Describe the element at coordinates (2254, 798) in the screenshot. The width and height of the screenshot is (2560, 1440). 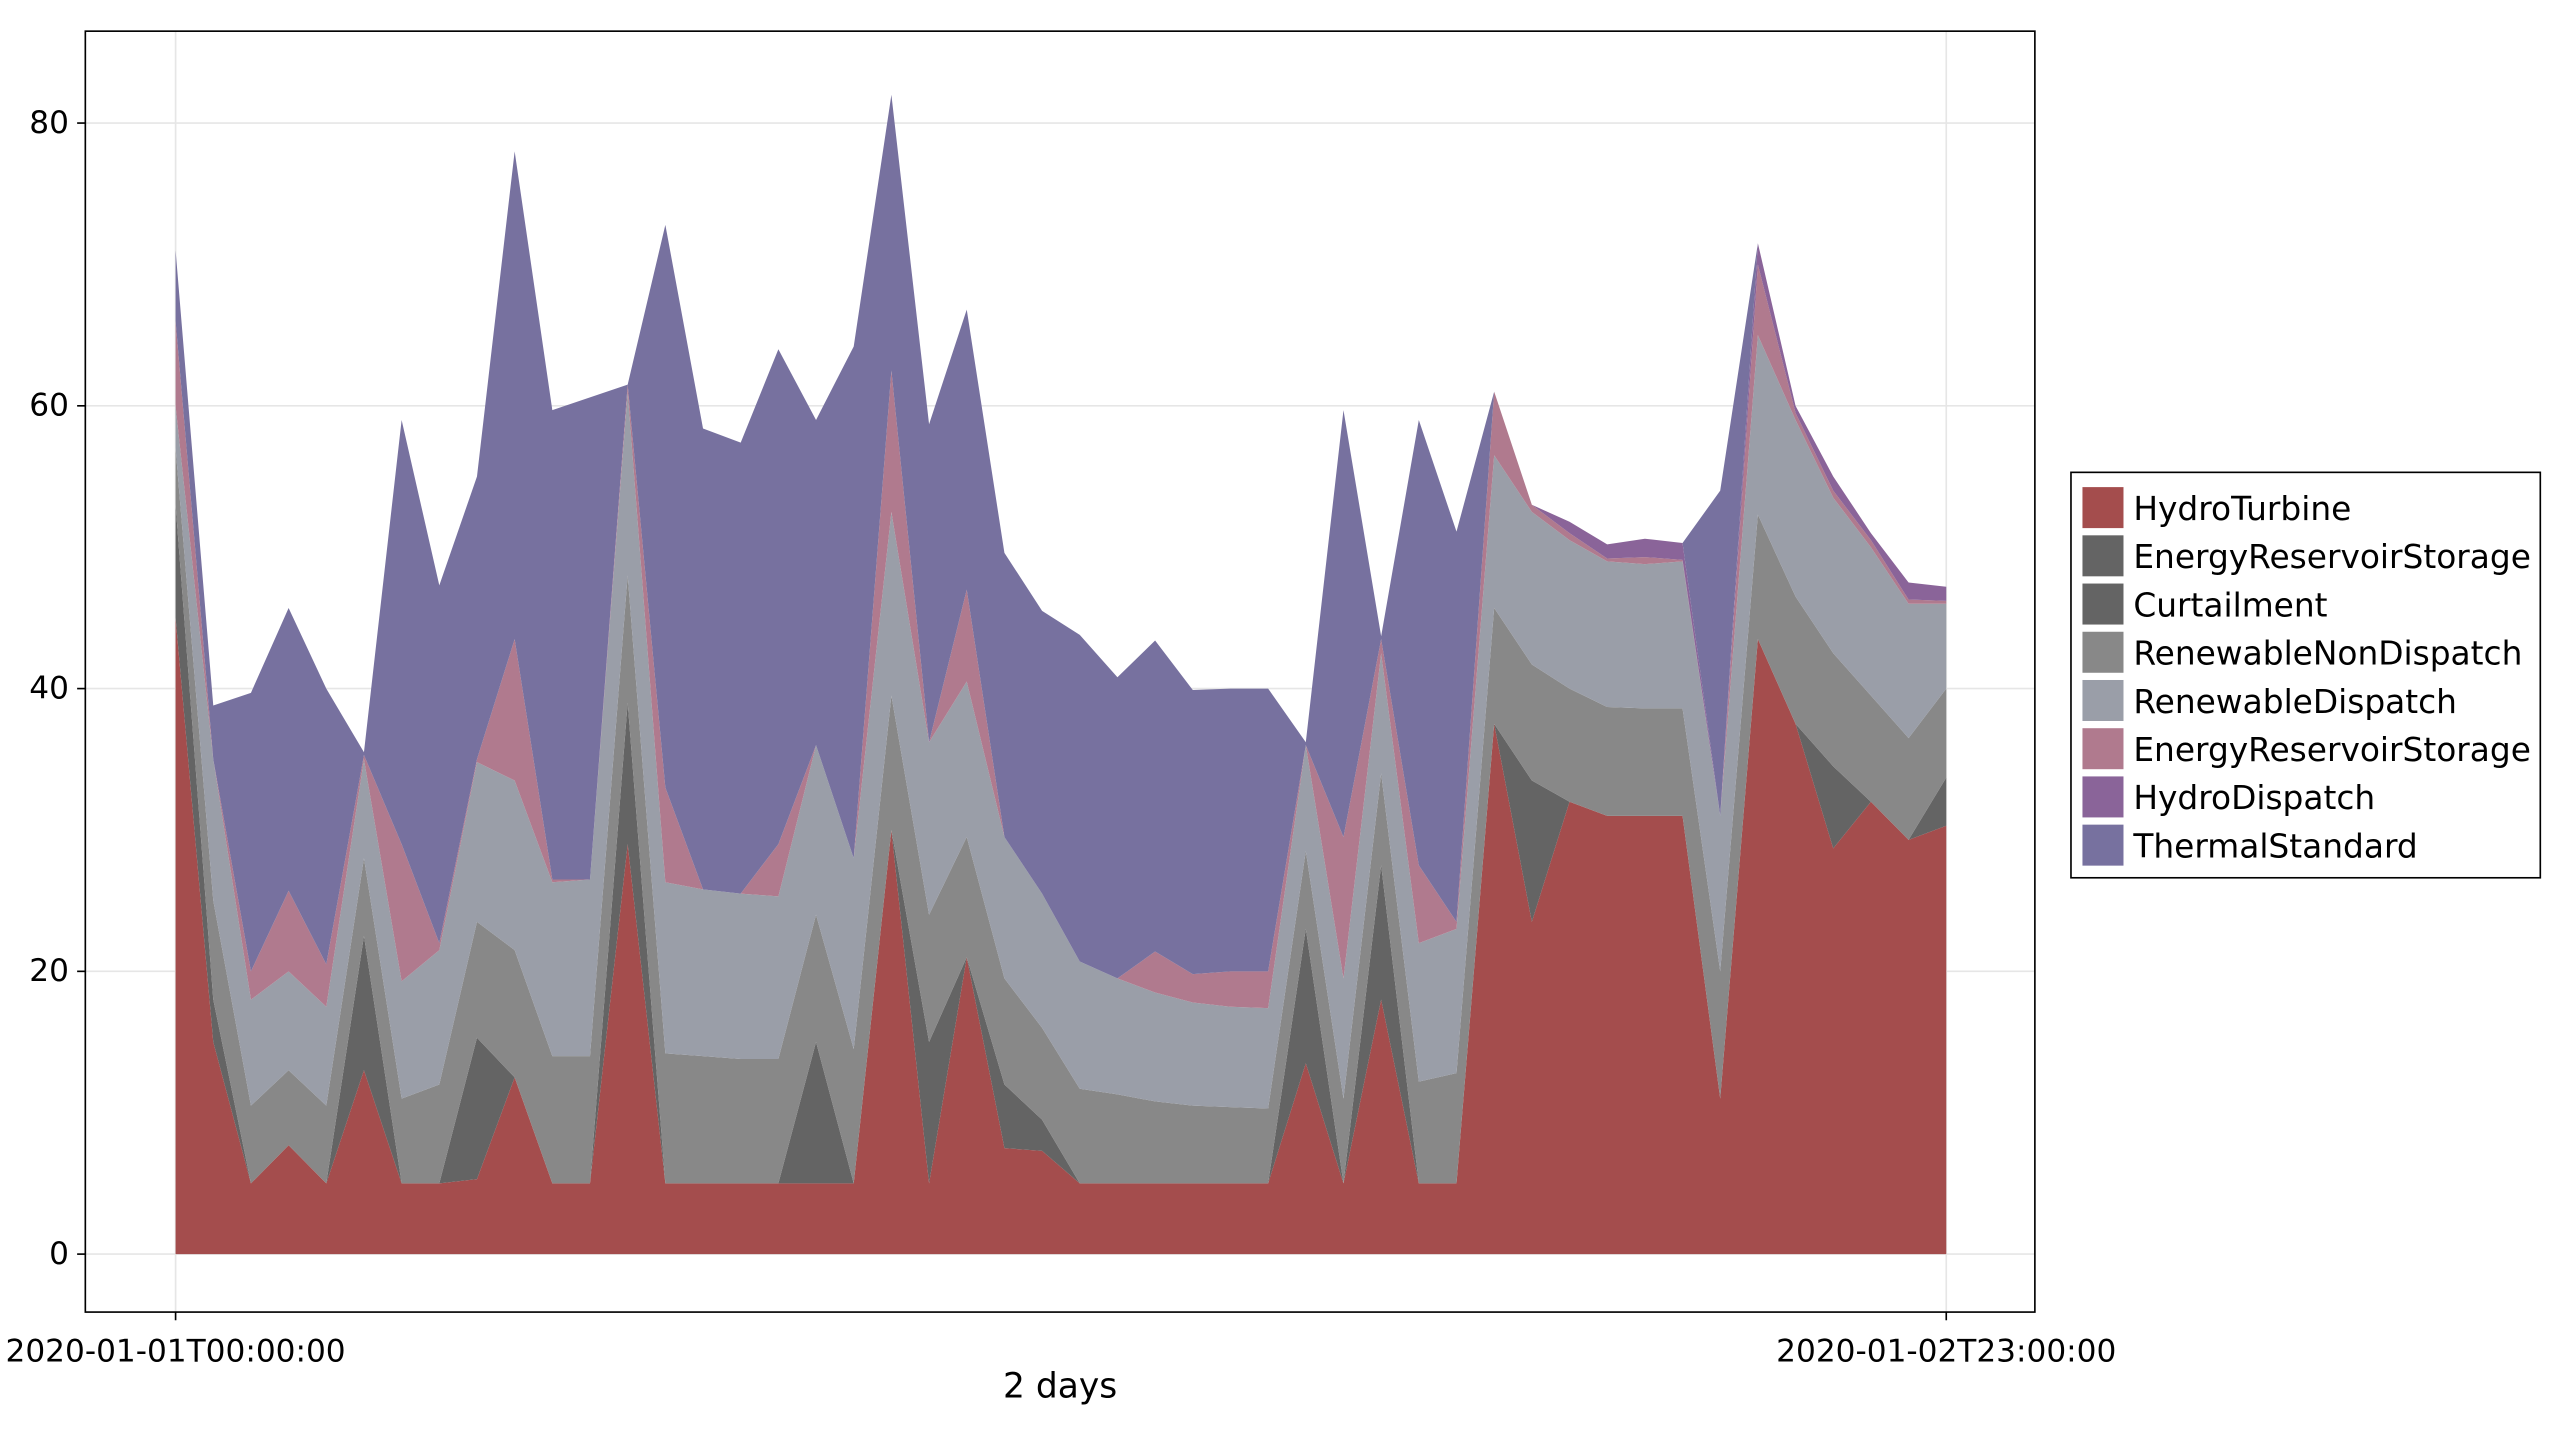
I see `legend-label: HydroDispatch` at that location.